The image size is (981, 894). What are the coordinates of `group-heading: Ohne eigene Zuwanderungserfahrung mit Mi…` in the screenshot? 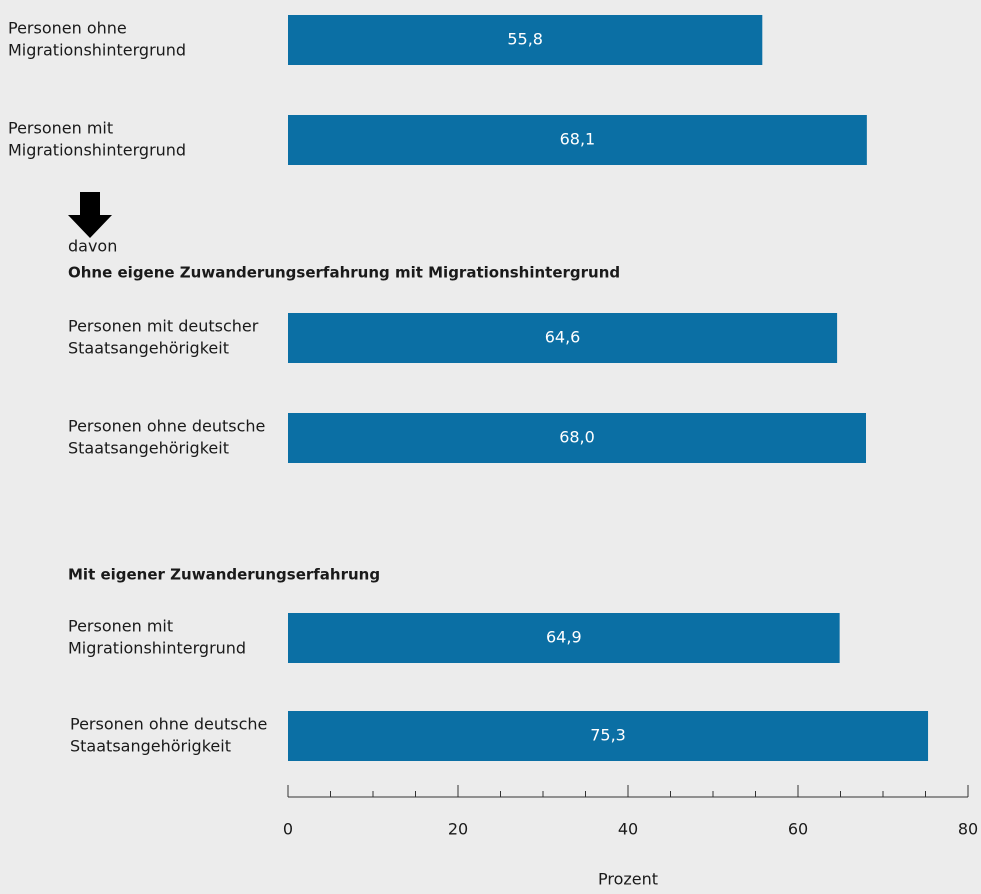 It's located at (344, 273).